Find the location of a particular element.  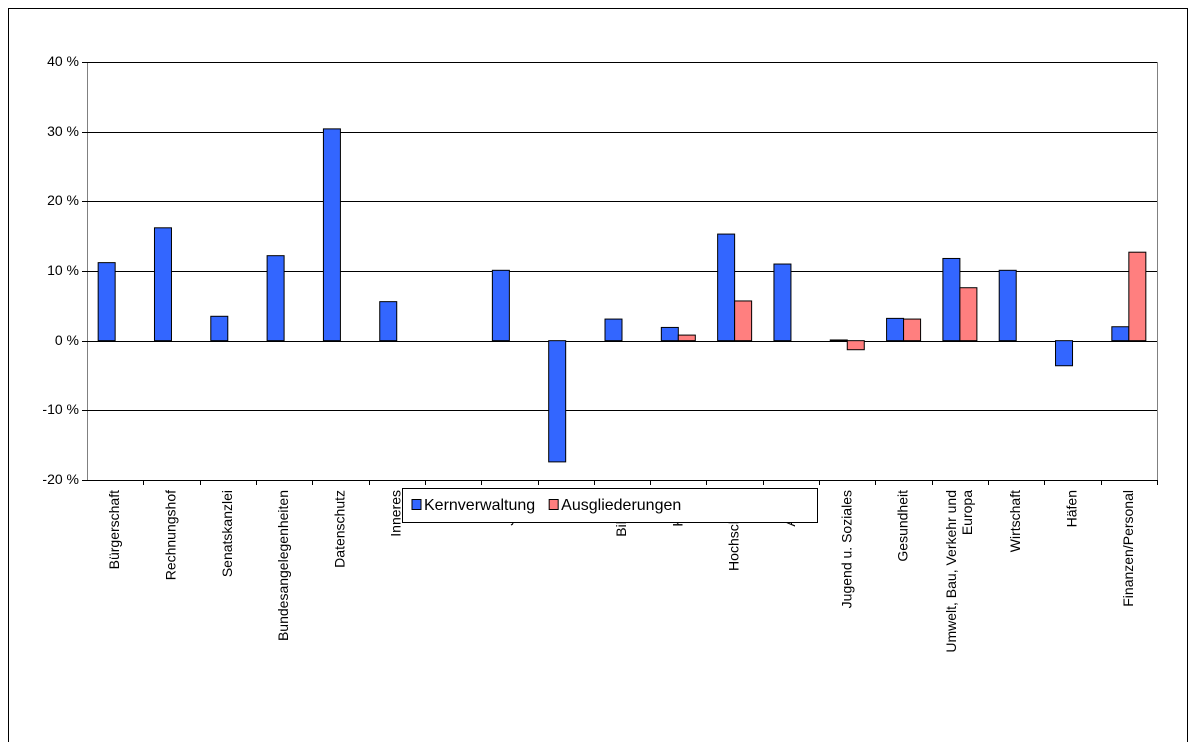

y-tick-label: -10 % is located at coordinates (60, 409).